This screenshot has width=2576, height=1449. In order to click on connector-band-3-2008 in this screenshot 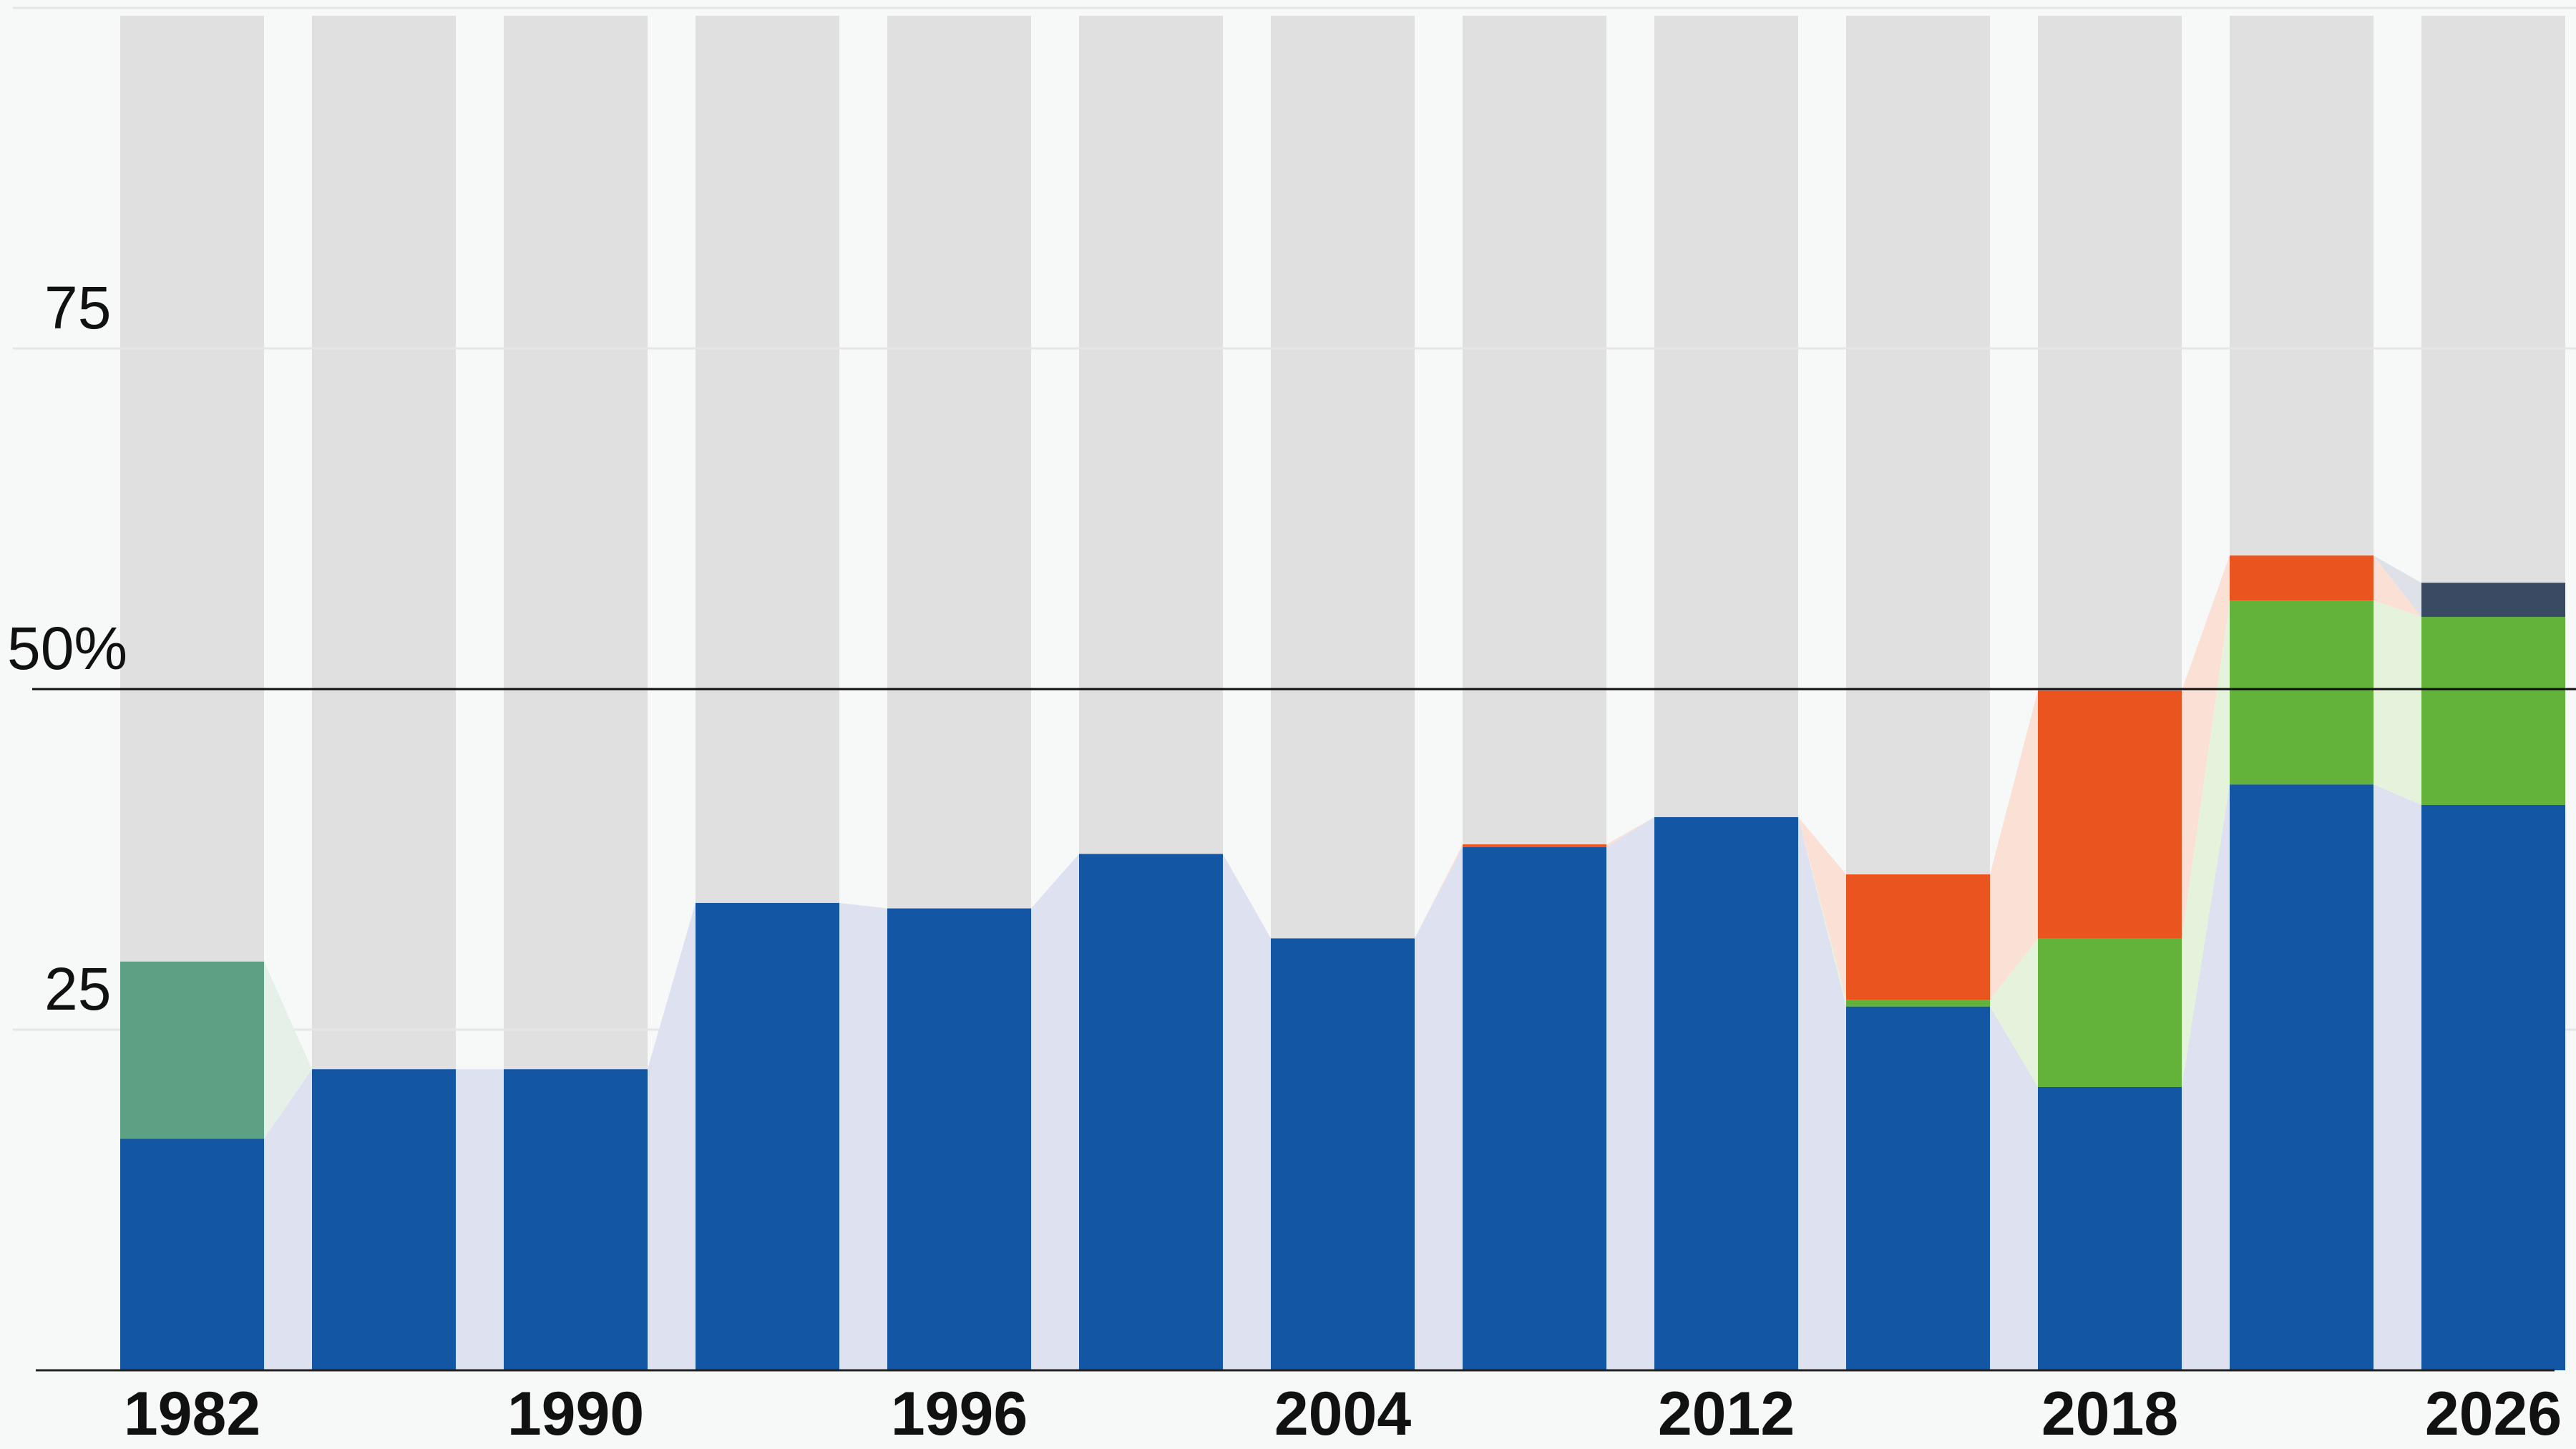, I will do `click(1630, 831)`.